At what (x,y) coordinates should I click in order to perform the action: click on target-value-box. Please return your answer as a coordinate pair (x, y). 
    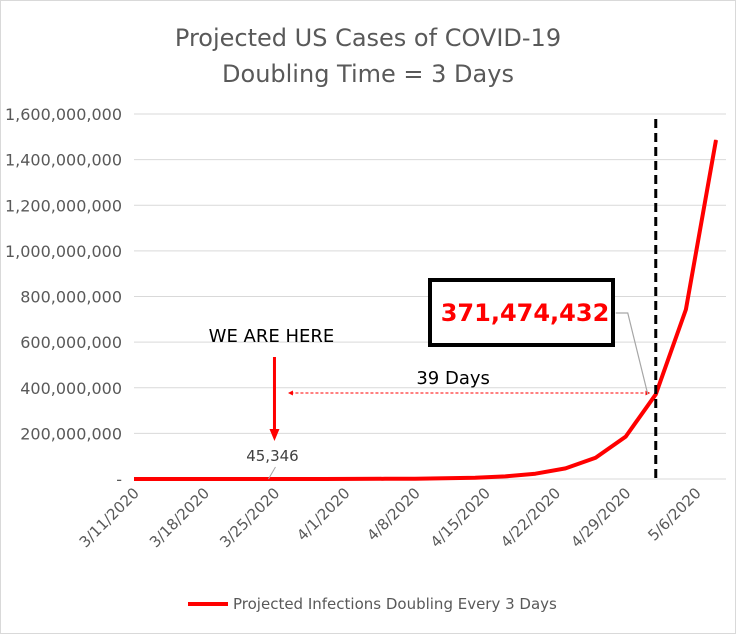
    Looking at the image, I should click on (521, 312).